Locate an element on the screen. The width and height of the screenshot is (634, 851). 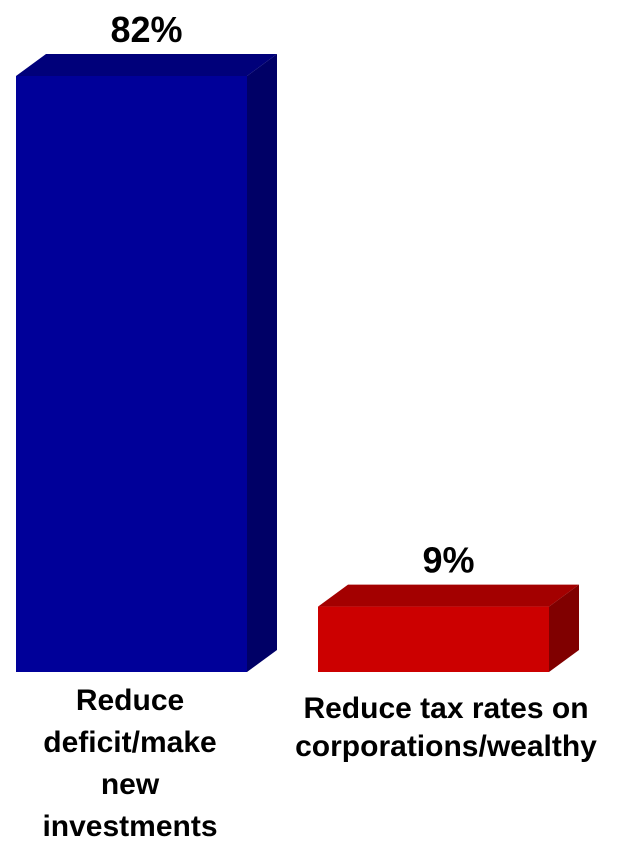
value-label: 9% is located at coordinates (448, 560).